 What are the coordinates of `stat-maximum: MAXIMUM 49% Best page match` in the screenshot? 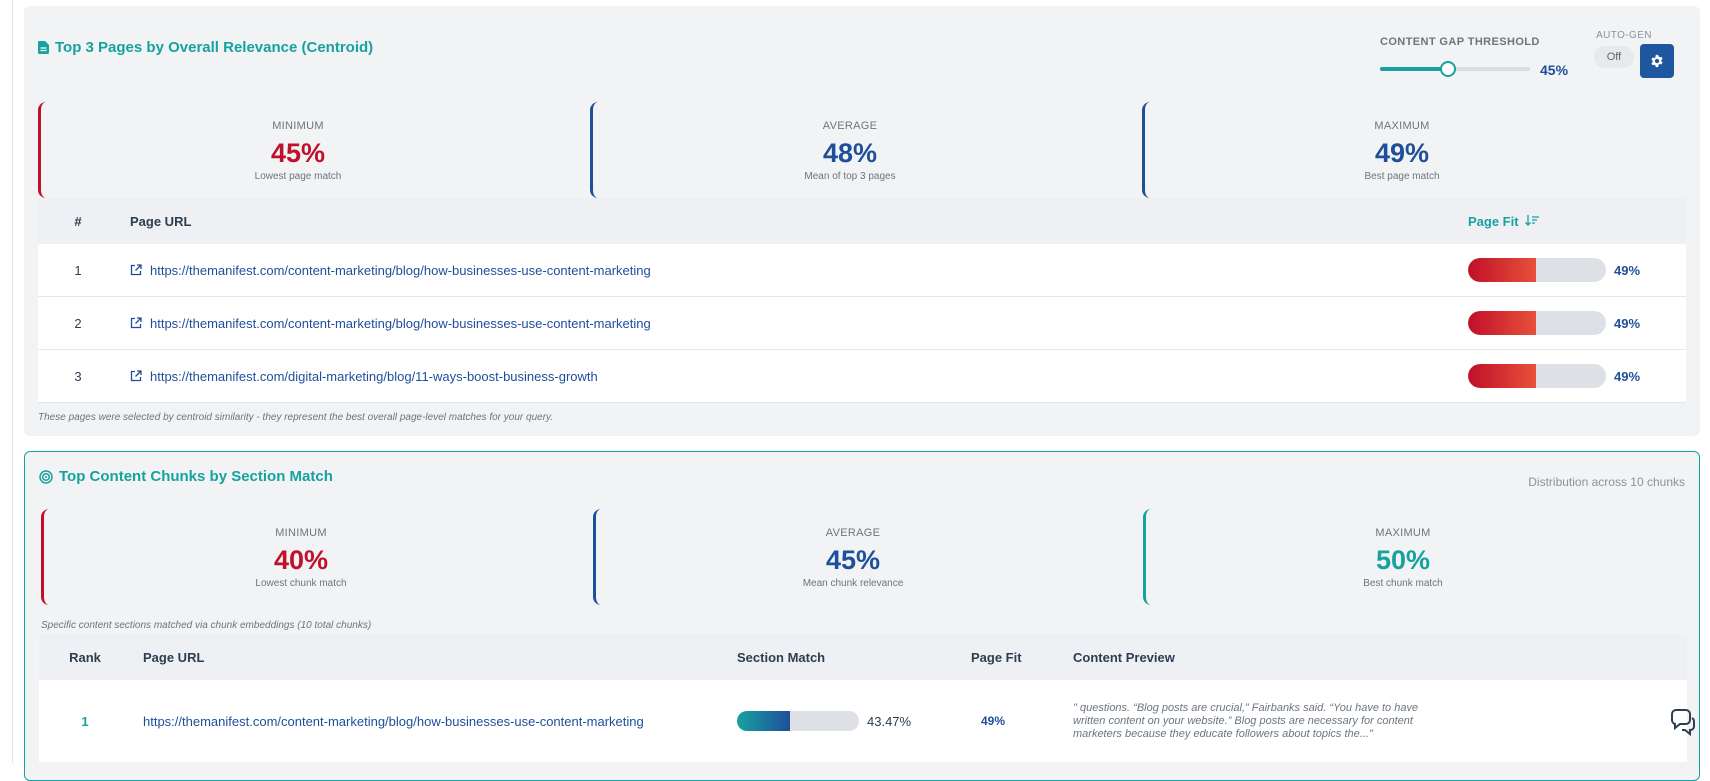 It's located at (1402, 150).